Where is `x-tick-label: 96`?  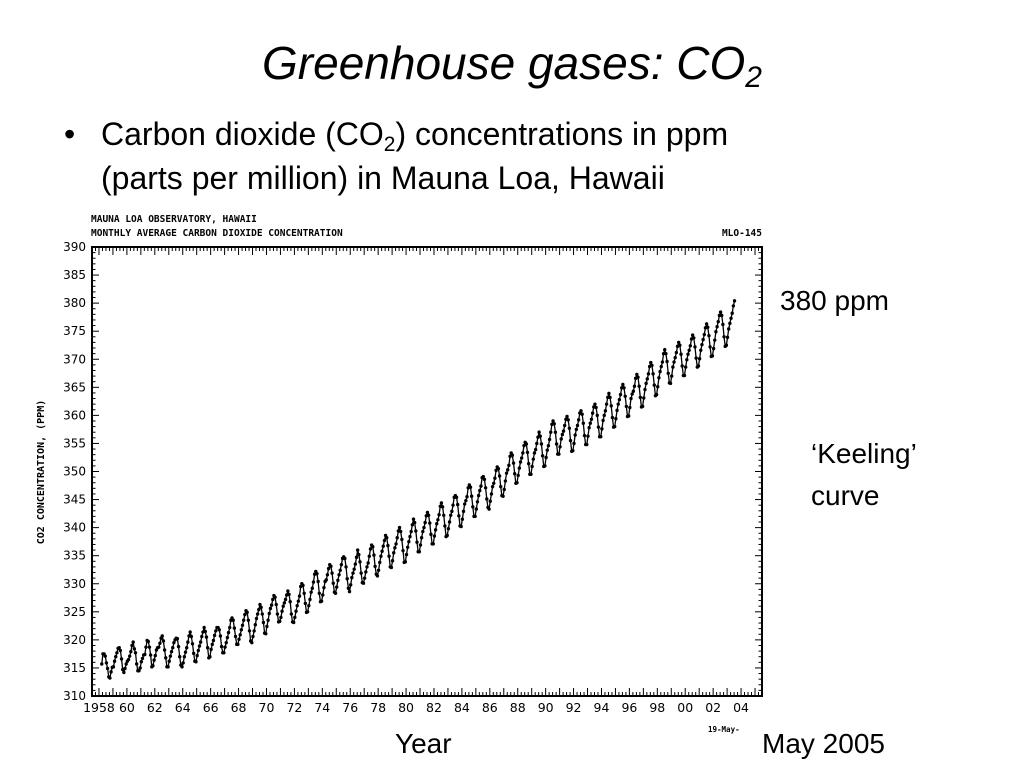 x-tick-label: 96 is located at coordinates (629, 707).